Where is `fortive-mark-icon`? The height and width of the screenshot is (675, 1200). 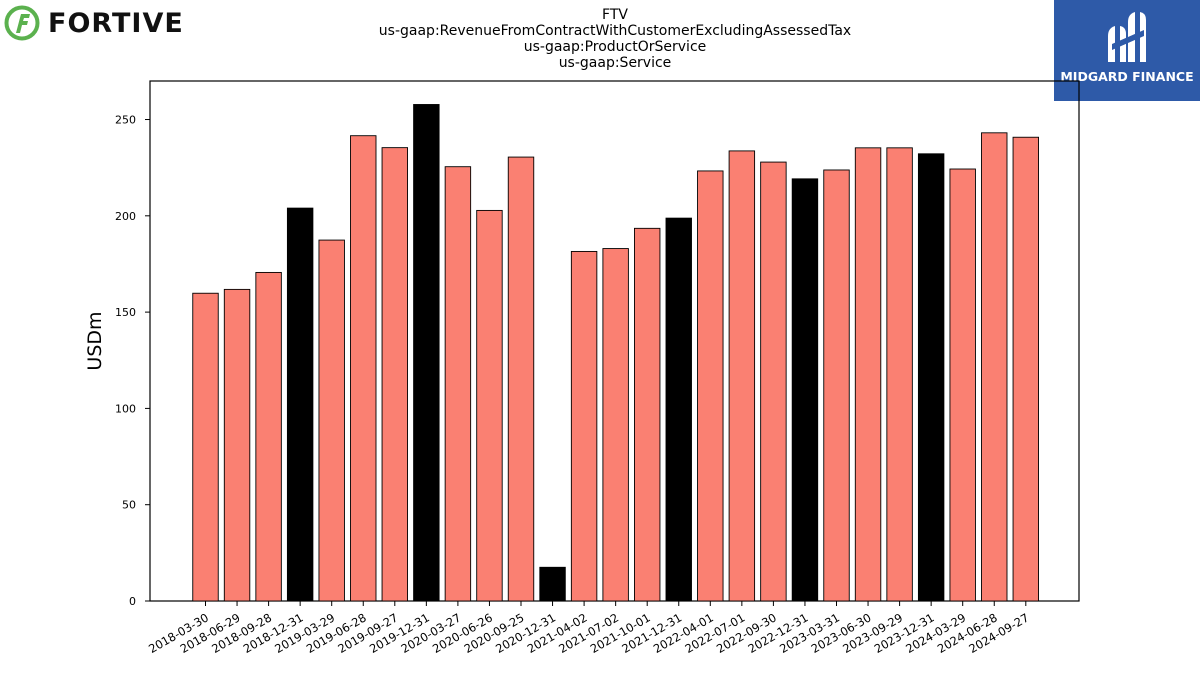
fortive-mark-icon is located at coordinates (22, 23).